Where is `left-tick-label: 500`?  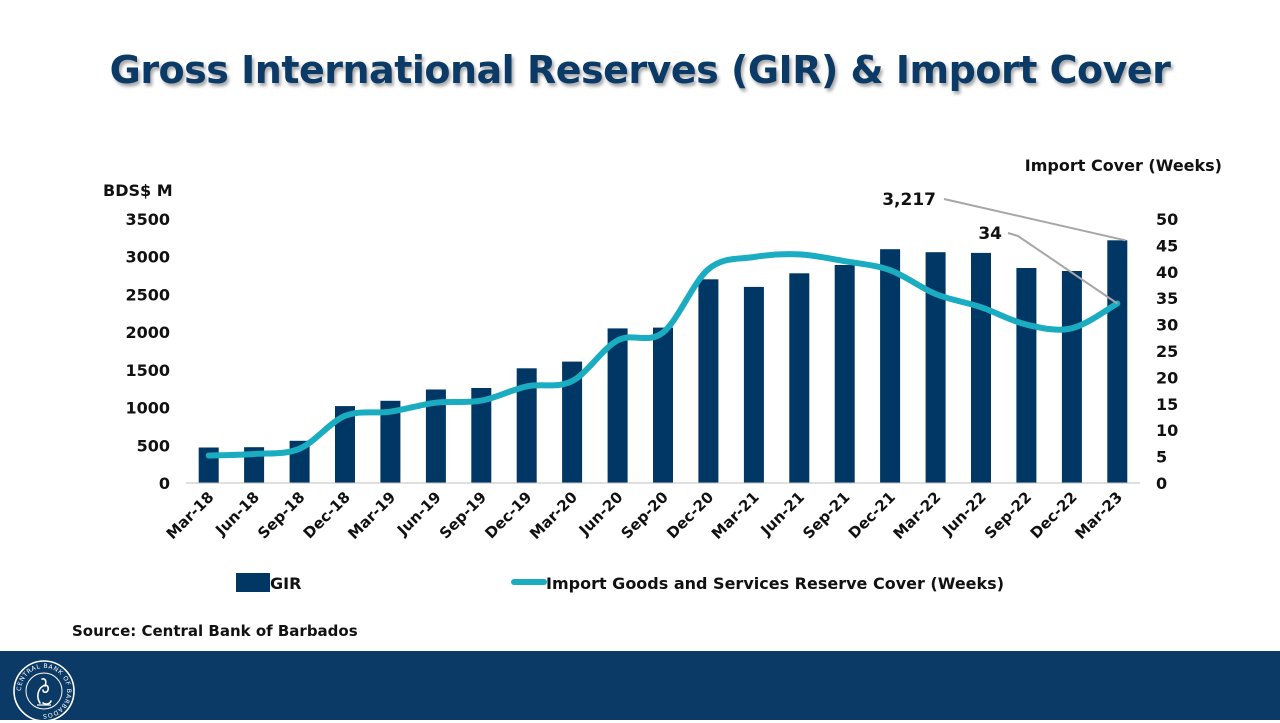
left-tick-label: 500 is located at coordinates (153, 445).